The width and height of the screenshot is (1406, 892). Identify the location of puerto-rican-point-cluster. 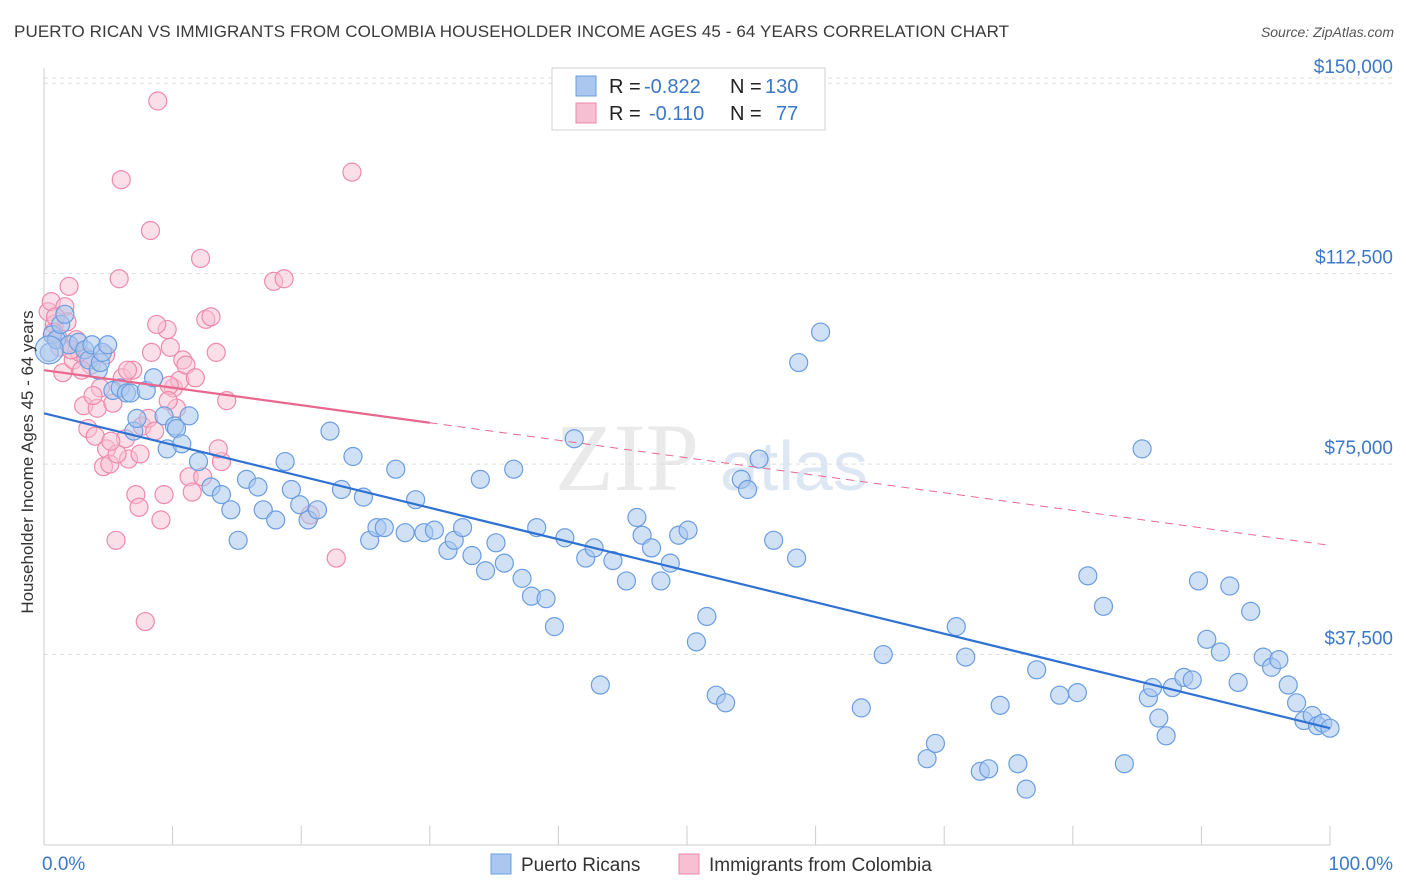
(49, 350).